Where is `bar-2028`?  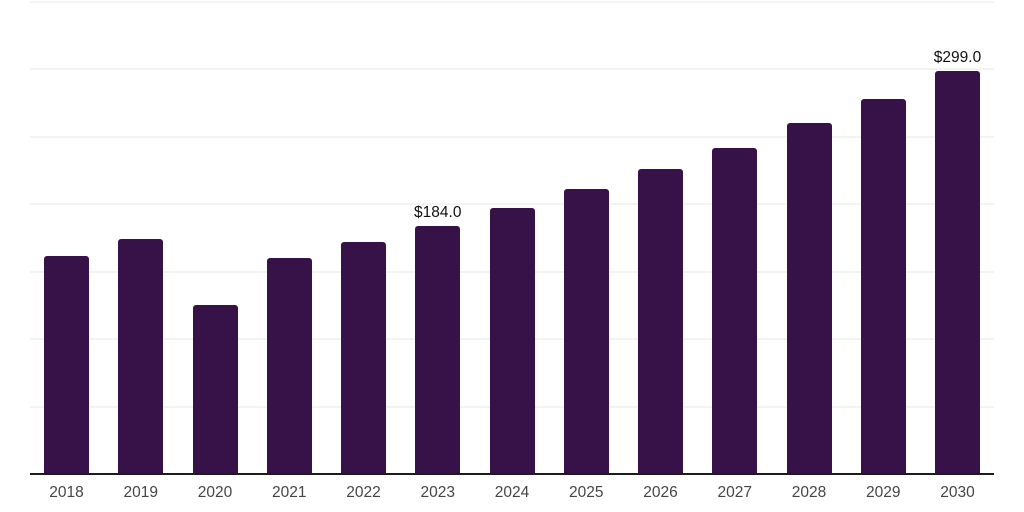
bar-2028 is located at coordinates (809, 298).